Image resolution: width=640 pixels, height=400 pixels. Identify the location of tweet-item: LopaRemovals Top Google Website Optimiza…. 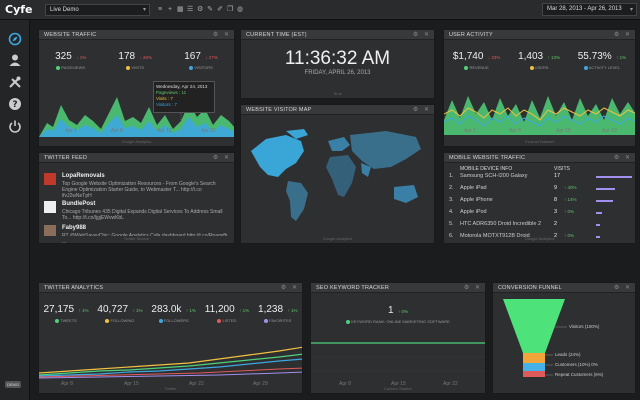
(139, 191).